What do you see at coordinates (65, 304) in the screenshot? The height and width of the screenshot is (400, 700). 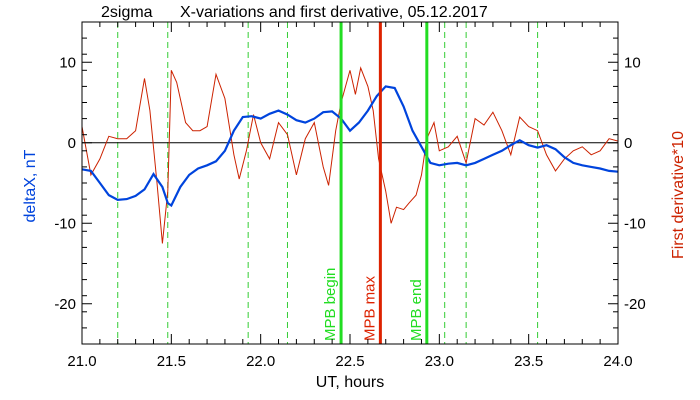 I see `y-tick-label-left-3: -20` at bounding box center [65, 304].